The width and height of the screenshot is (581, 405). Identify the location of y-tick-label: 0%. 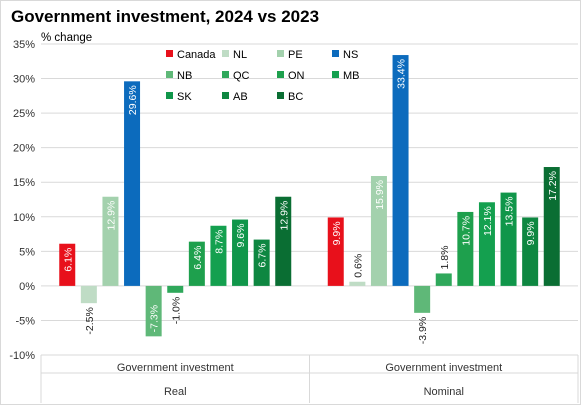
(27, 287).